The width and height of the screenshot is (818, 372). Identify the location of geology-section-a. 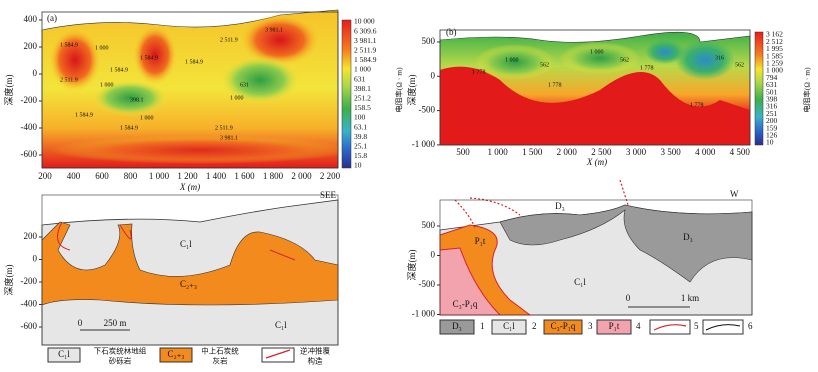
(190, 270).